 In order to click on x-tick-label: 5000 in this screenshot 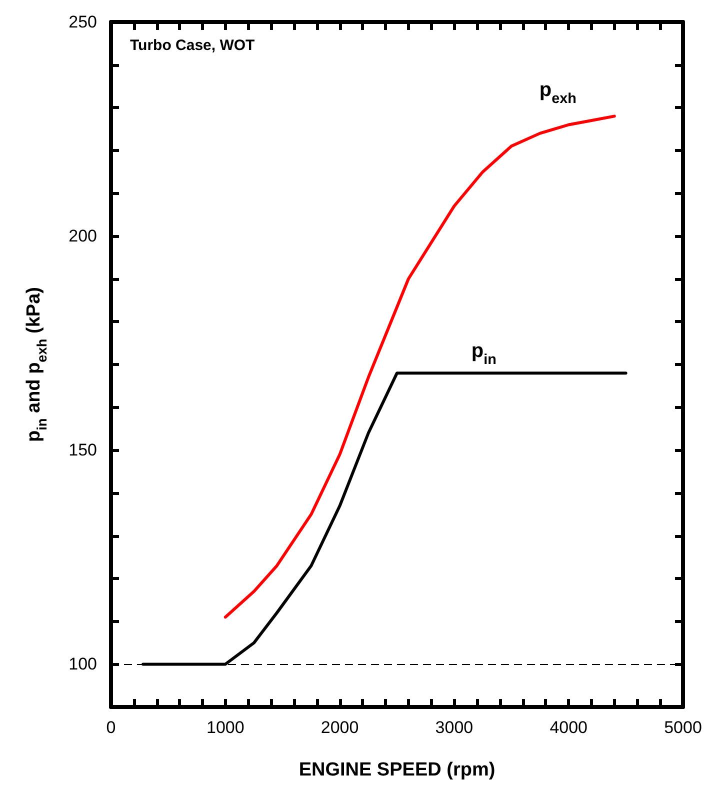, I will do `click(683, 727)`.